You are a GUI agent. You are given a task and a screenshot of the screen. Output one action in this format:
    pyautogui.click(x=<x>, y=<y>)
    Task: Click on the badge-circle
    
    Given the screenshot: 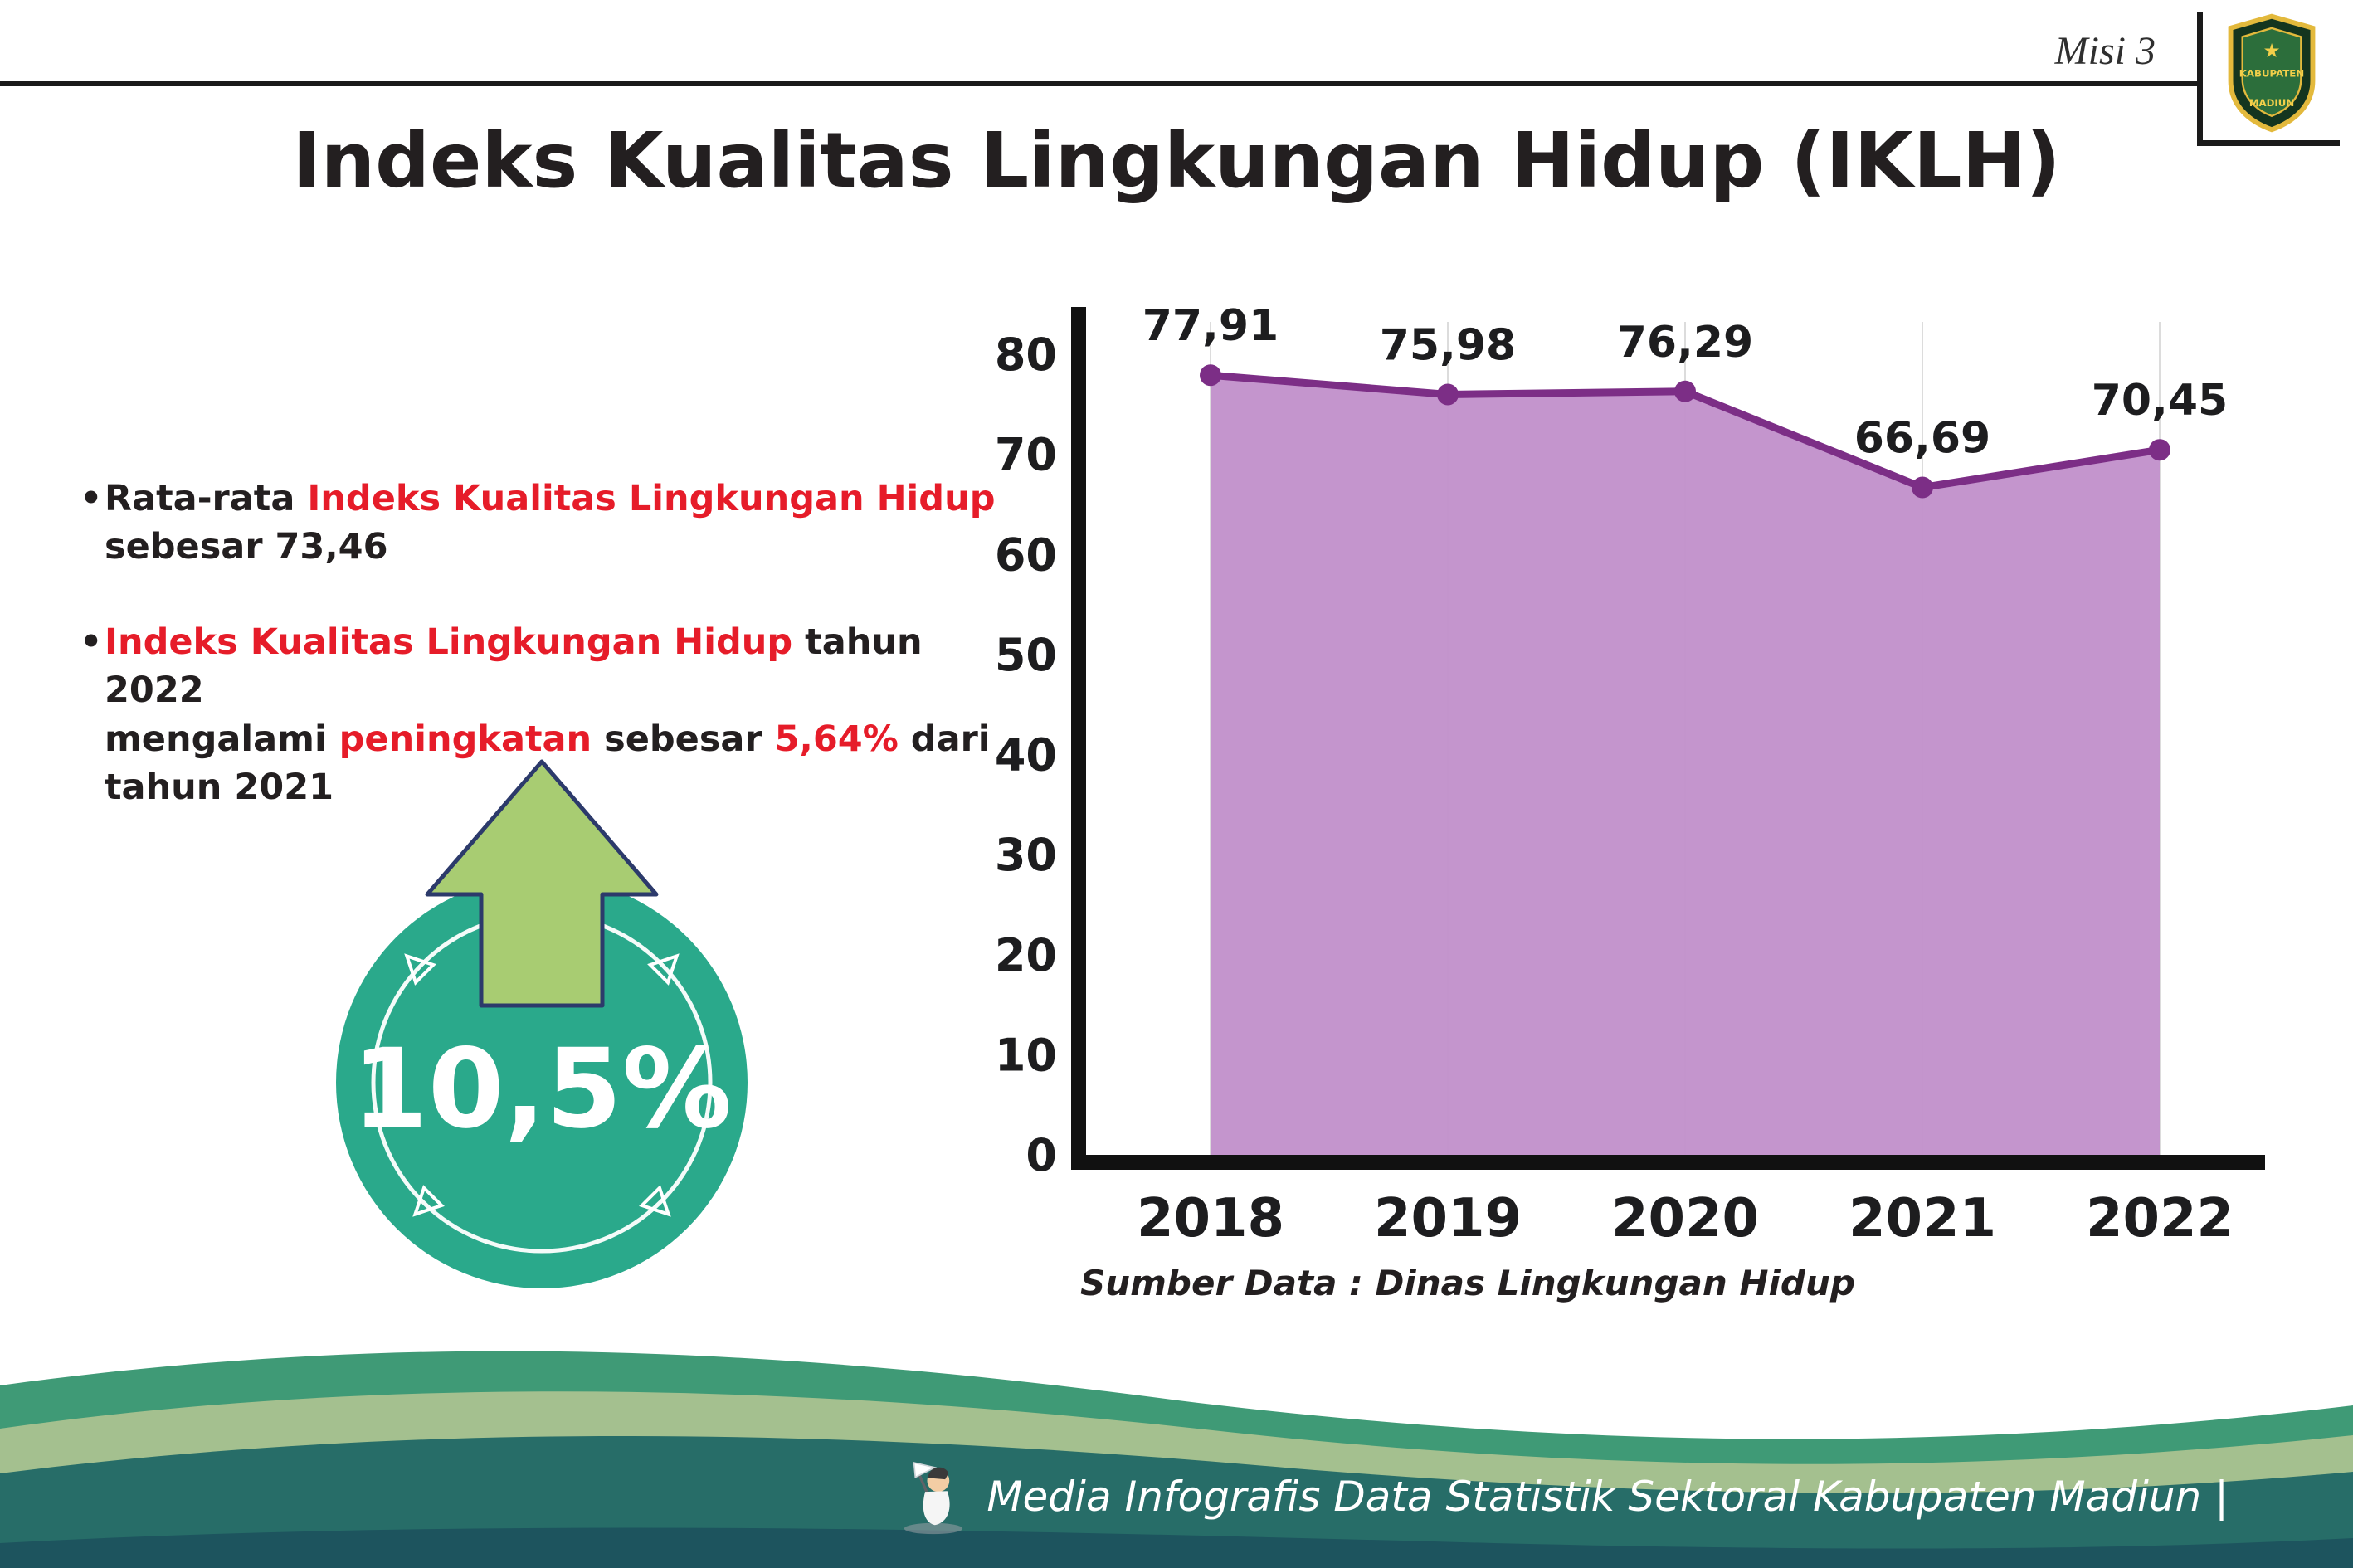 What is the action you would take?
    pyautogui.click(x=542, y=1082)
    